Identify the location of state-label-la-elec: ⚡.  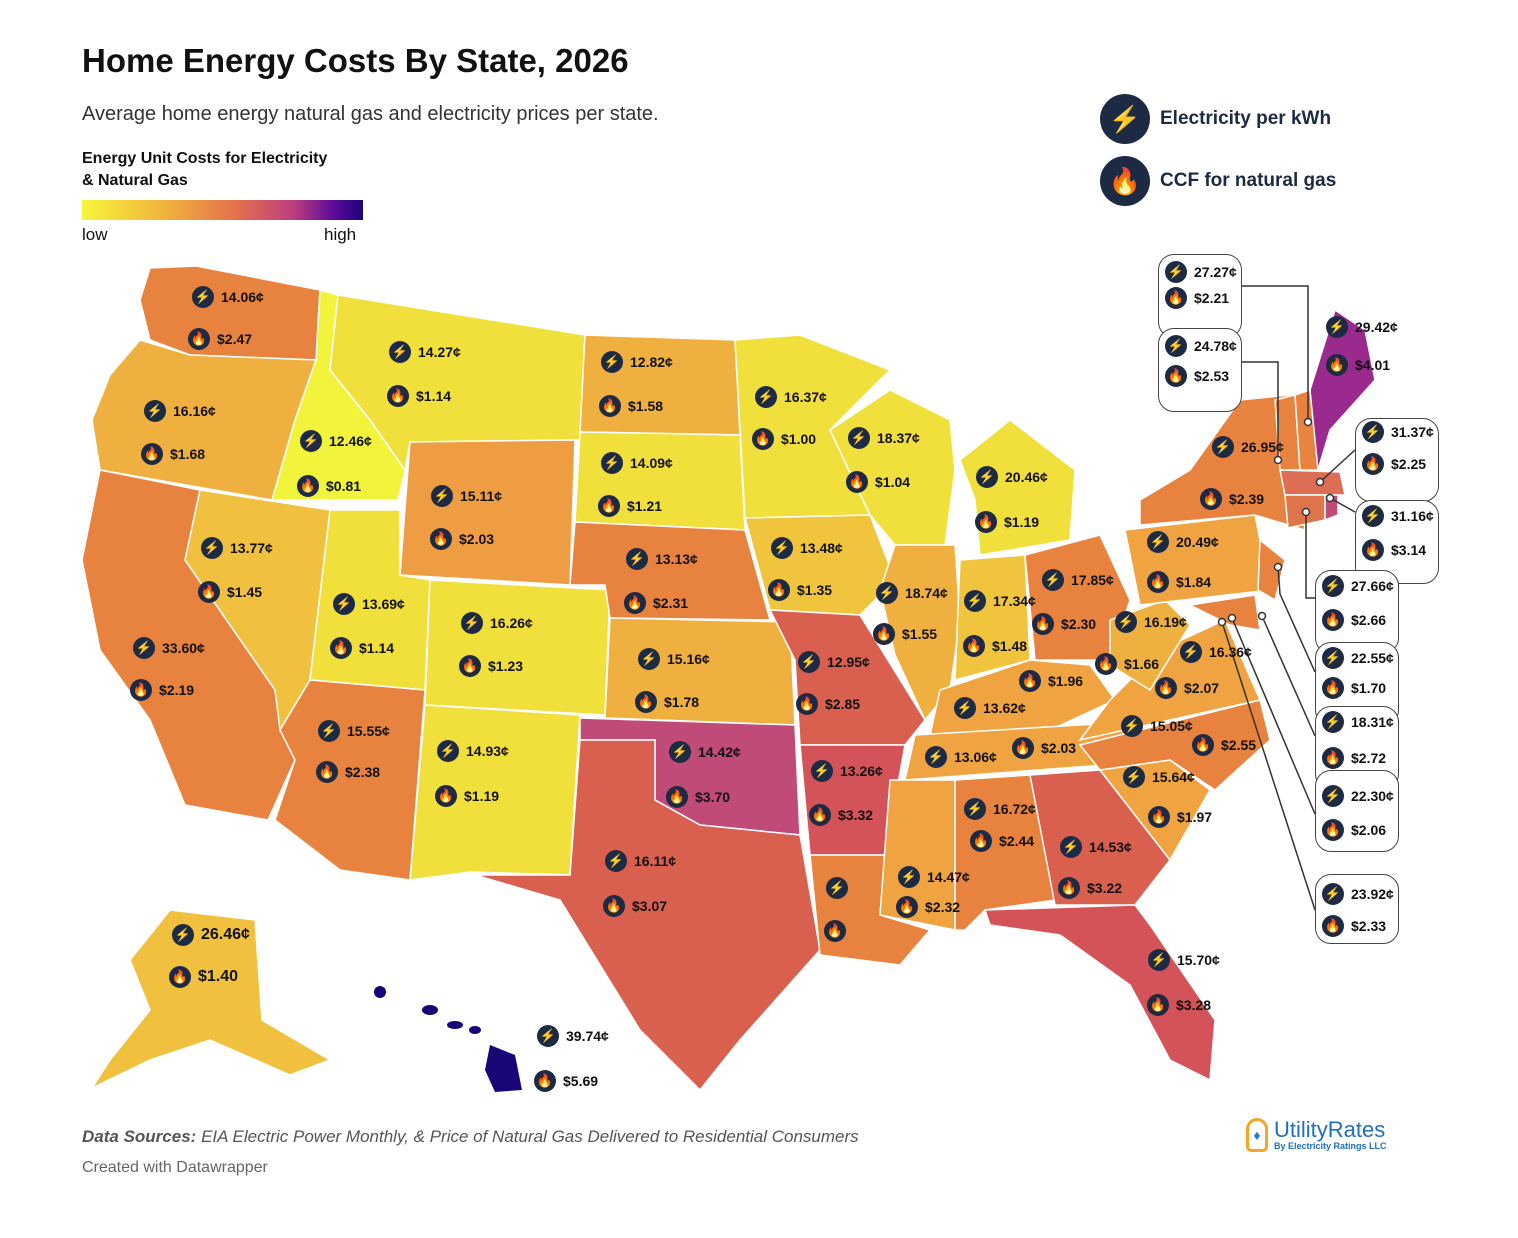
(840, 888).